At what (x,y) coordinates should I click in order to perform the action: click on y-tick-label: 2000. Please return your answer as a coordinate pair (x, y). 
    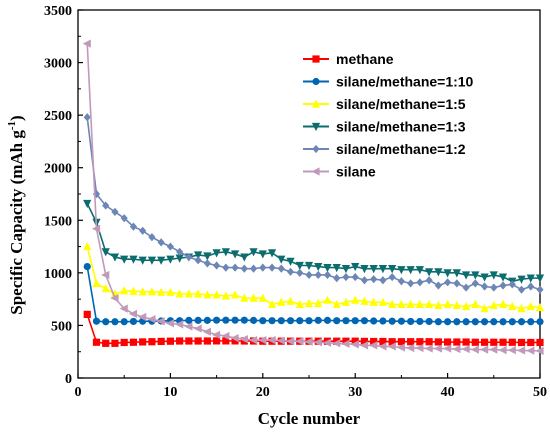
    Looking at the image, I should click on (58, 169).